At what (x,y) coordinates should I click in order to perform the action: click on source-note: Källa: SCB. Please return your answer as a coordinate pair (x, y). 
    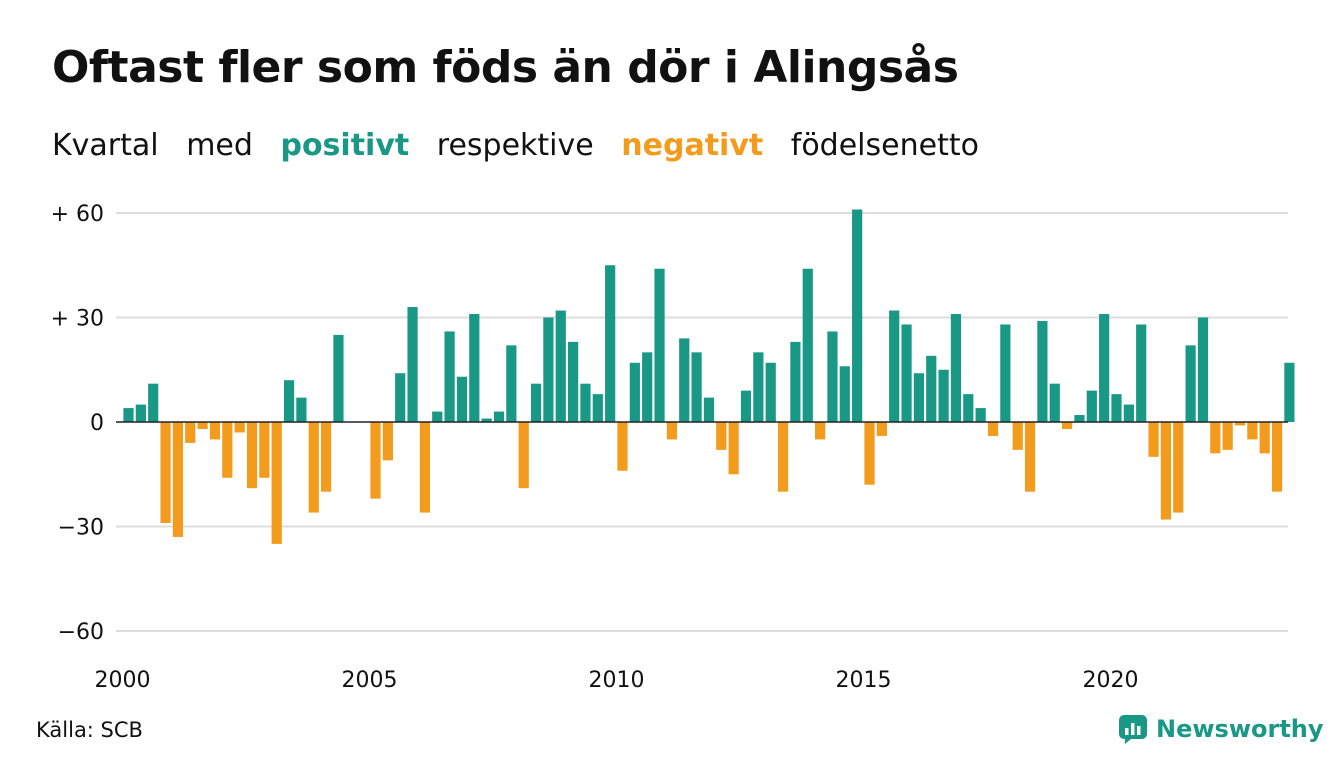
    Looking at the image, I should click on (89, 730).